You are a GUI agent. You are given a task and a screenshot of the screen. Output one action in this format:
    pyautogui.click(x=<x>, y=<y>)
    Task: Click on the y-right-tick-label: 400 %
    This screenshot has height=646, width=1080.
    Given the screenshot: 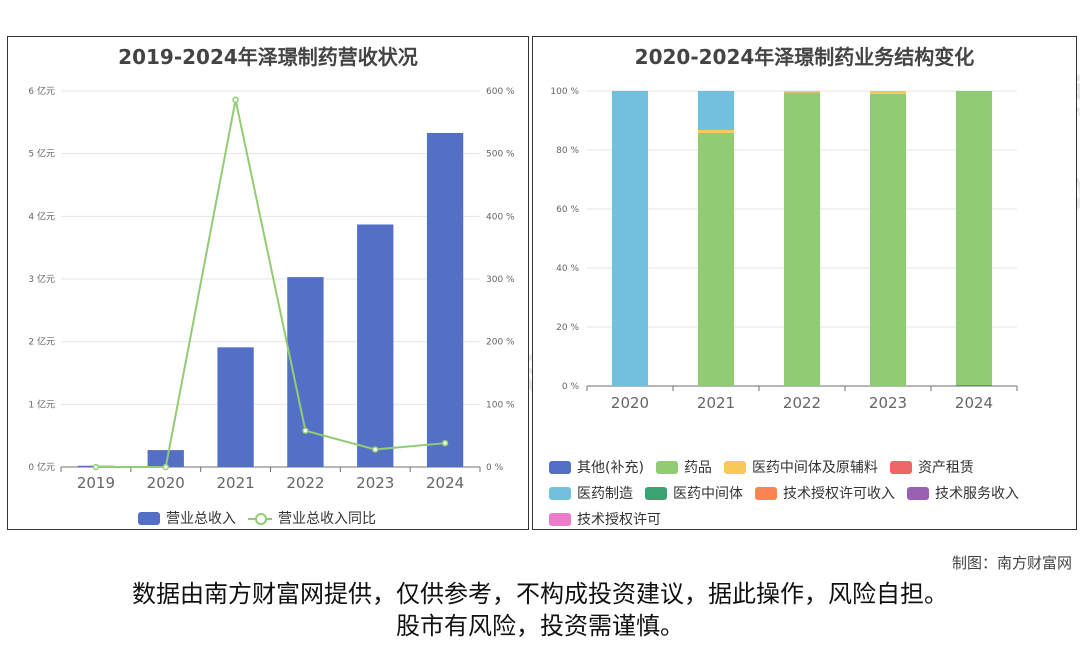 What is the action you would take?
    pyautogui.click(x=500, y=217)
    